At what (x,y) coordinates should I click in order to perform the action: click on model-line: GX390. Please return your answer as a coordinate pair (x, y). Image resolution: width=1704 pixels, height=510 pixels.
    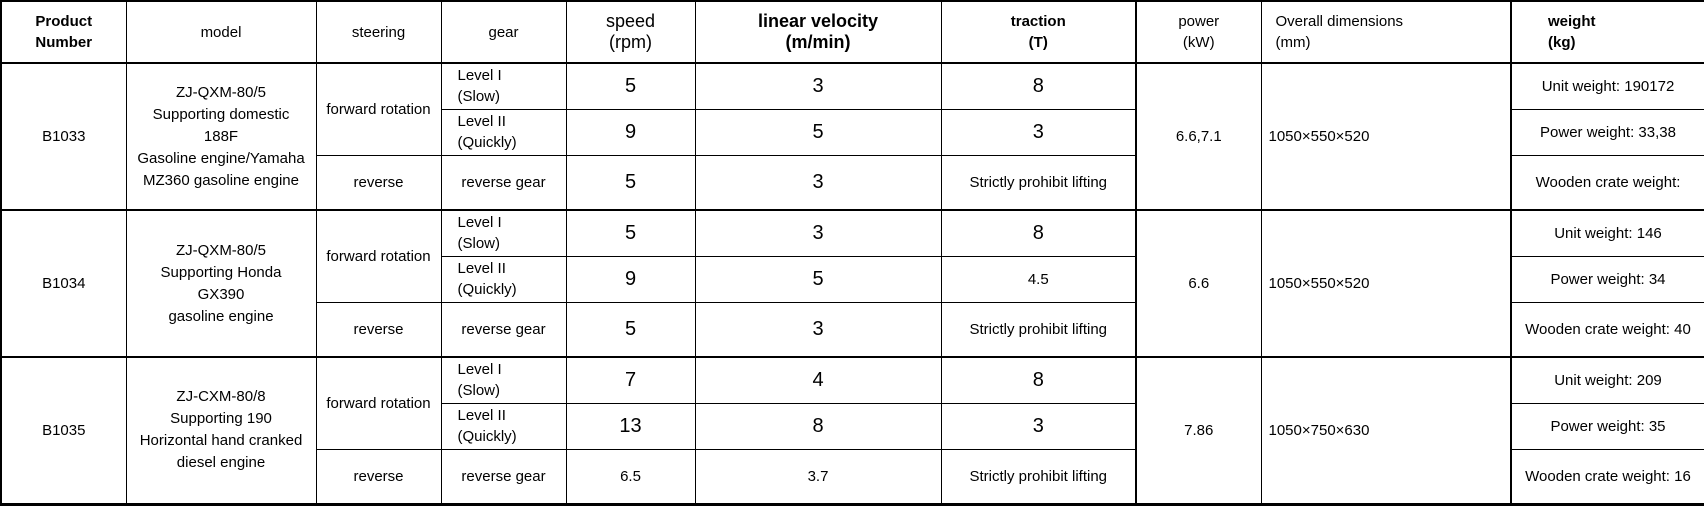
    Looking at the image, I should click on (221, 294).